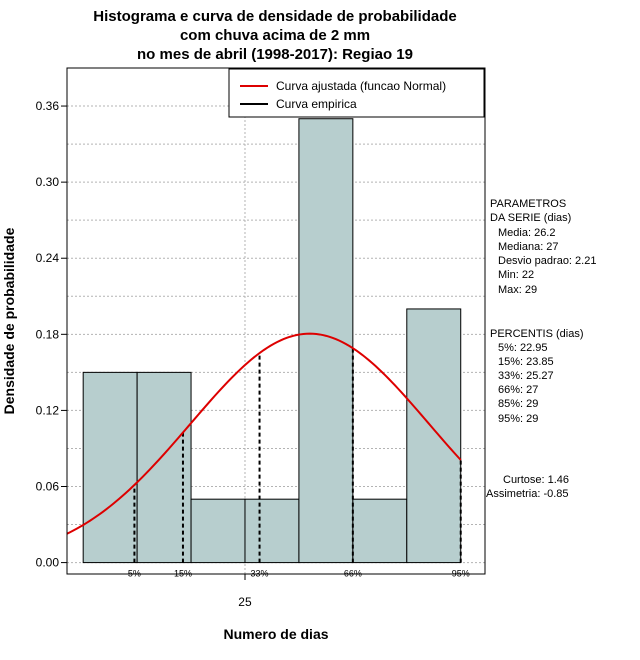 The image size is (640, 660). Describe the element at coordinates (361, 86) in the screenshot. I see `legend-label-fitted: Curva ajustada (funcao Normal)` at that location.